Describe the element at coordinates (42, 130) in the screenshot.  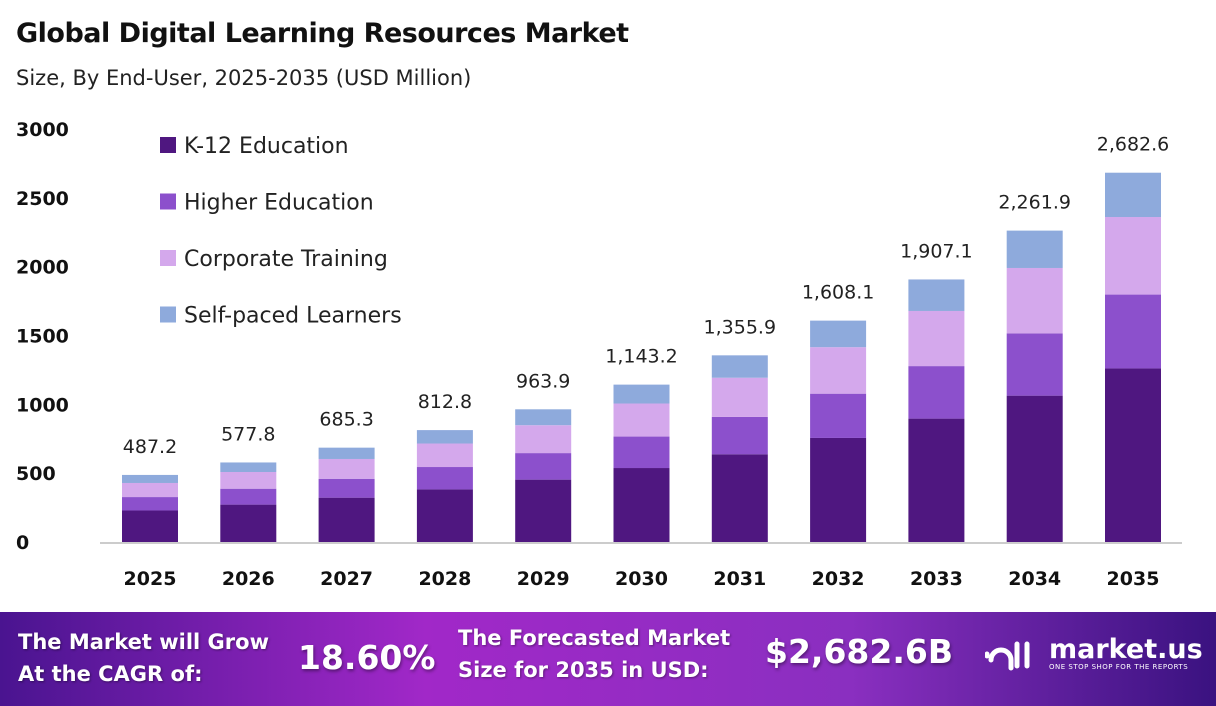
I see `y-tick-label: 3000` at that location.